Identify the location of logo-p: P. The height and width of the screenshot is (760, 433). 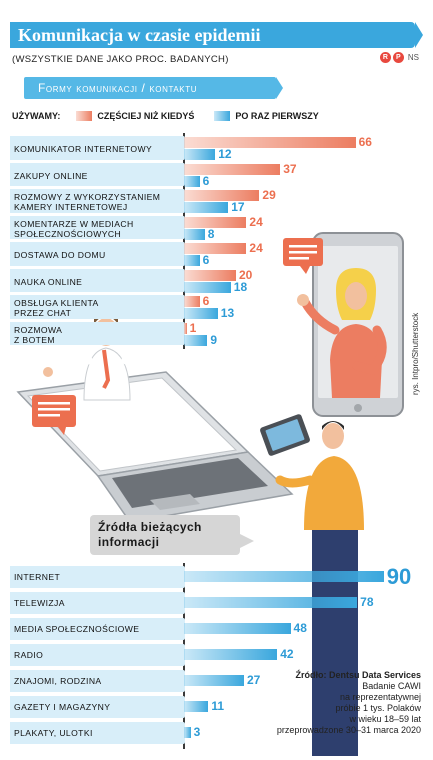
(398, 57).